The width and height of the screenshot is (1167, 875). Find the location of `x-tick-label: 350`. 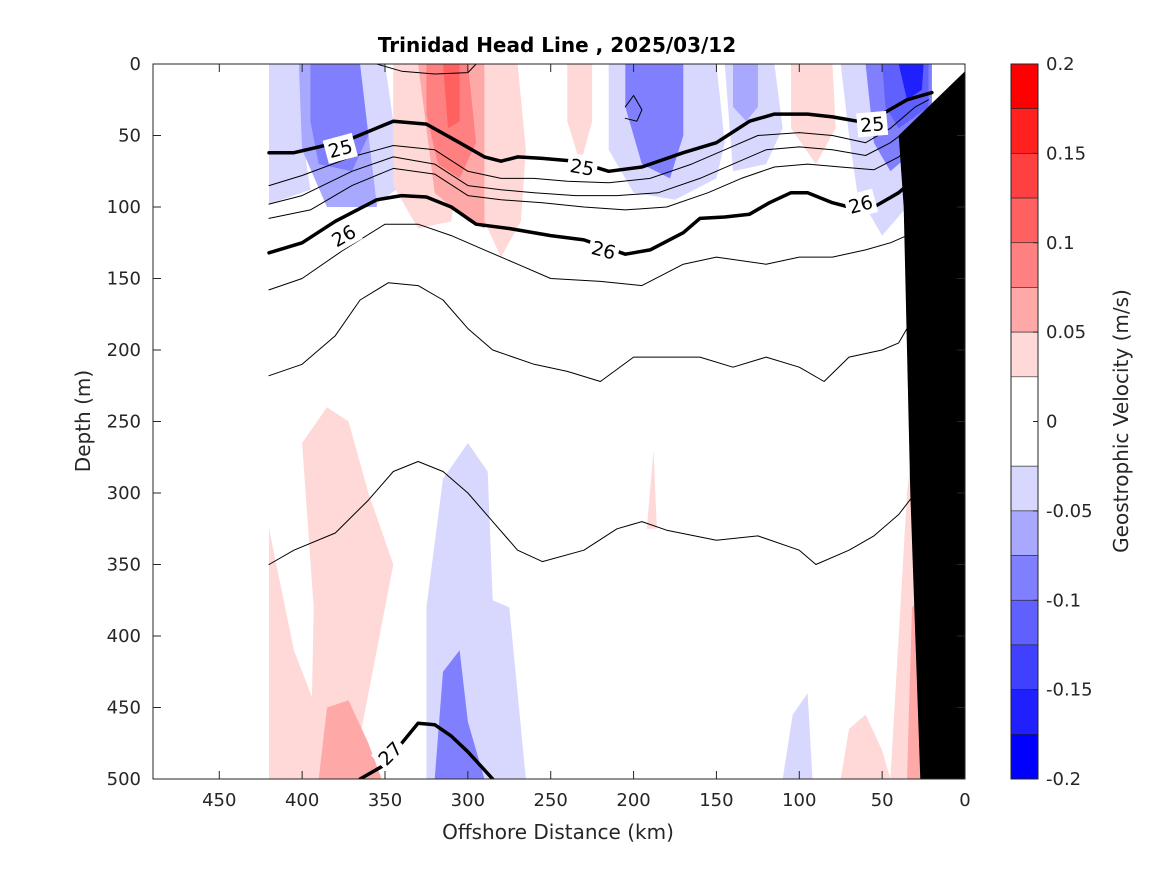

x-tick-label: 350 is located at coordinates (385, 800).